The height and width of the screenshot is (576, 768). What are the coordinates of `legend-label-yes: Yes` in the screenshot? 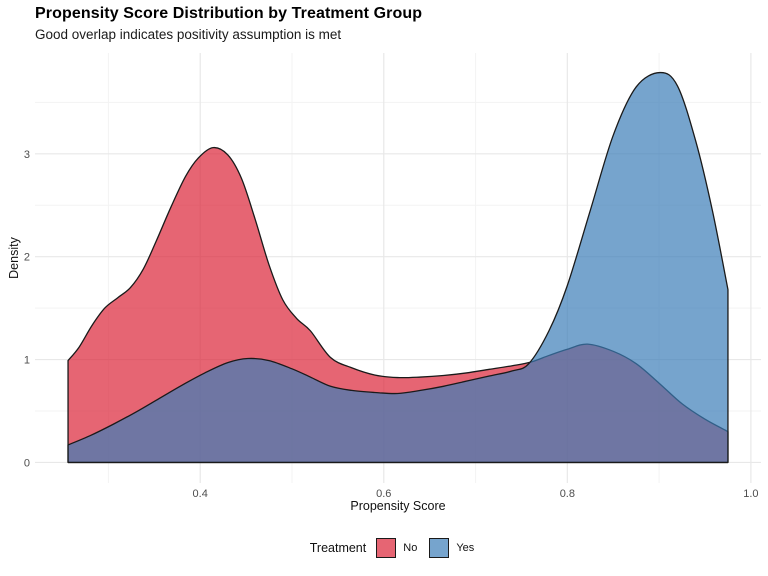 It's located at (465, 548).